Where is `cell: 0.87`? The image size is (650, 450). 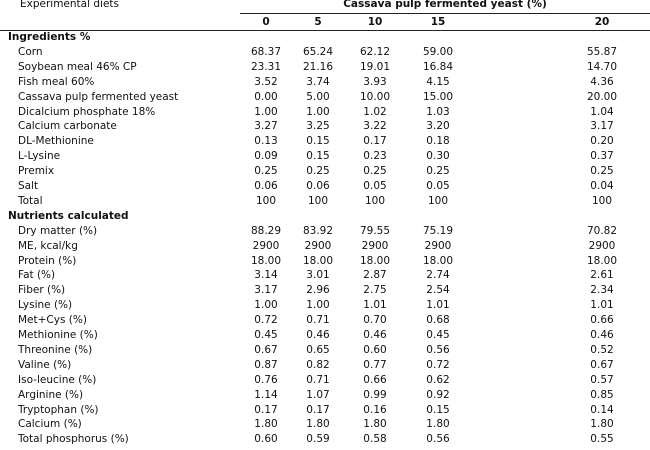
cell: 0.87 is located at coordinates (266, 364).